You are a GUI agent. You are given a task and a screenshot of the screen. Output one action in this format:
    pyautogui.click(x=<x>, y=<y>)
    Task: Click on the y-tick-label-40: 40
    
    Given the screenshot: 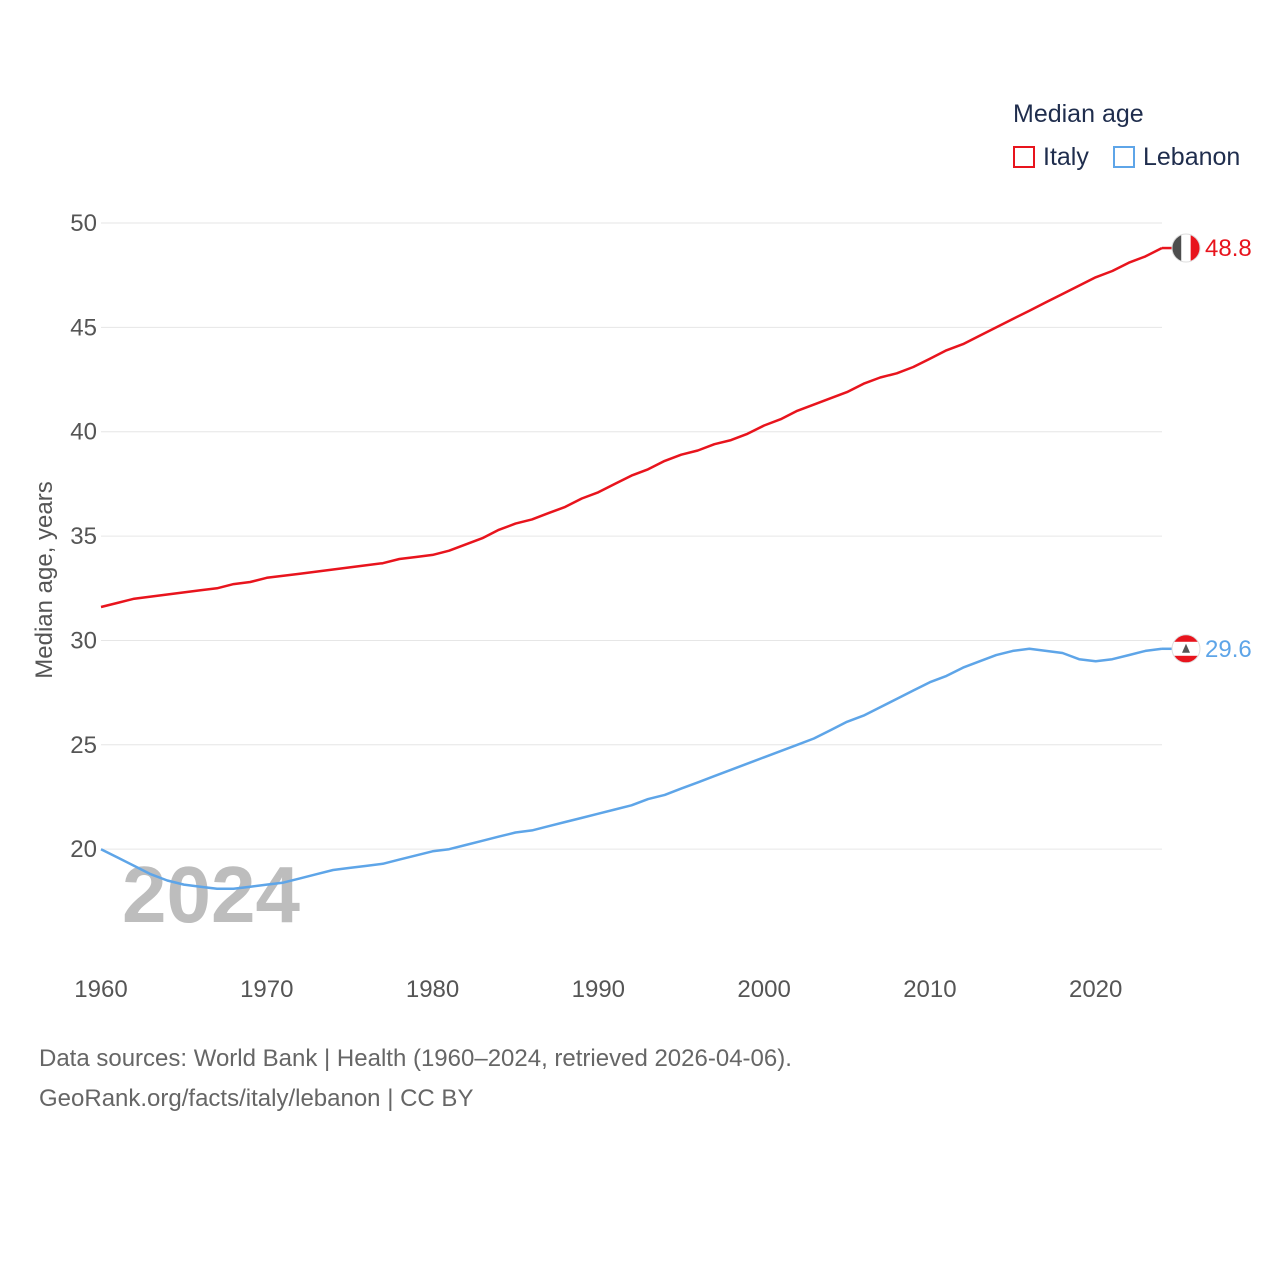 What is the action you would take?
    pyautogui.click(x=83, y=432)
    